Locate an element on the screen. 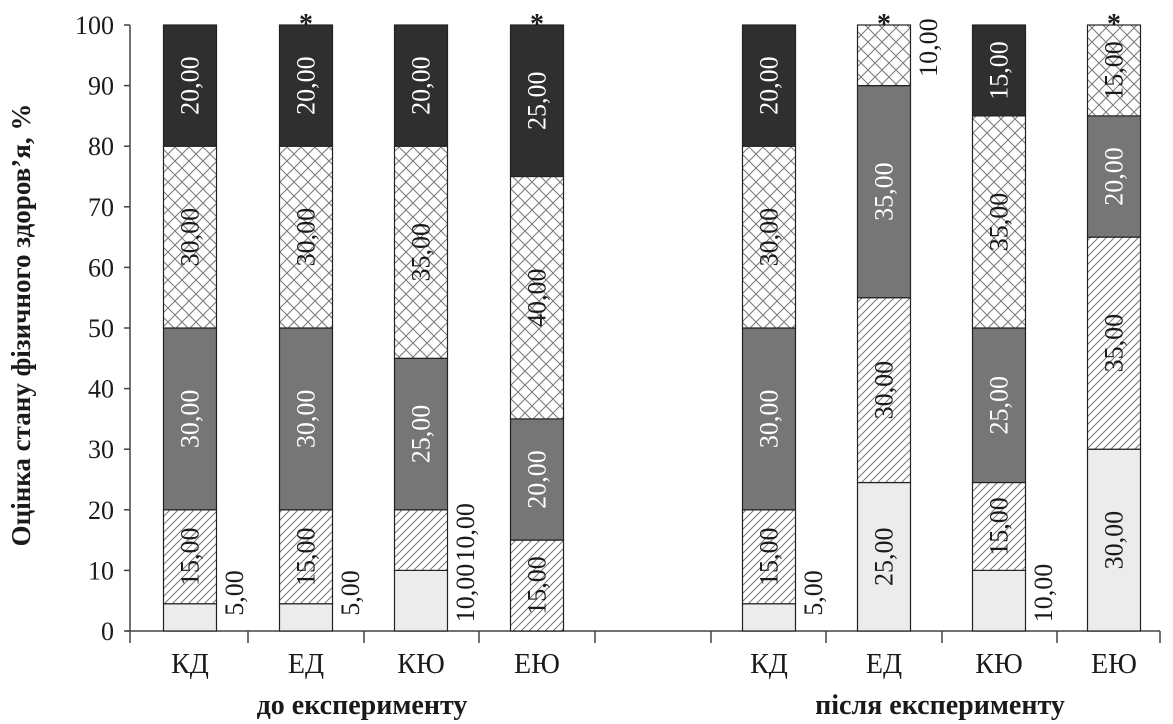 The height and width of the screenshot is (724, 1173). group-label: після експерименту is located at coordinates (940, 705).